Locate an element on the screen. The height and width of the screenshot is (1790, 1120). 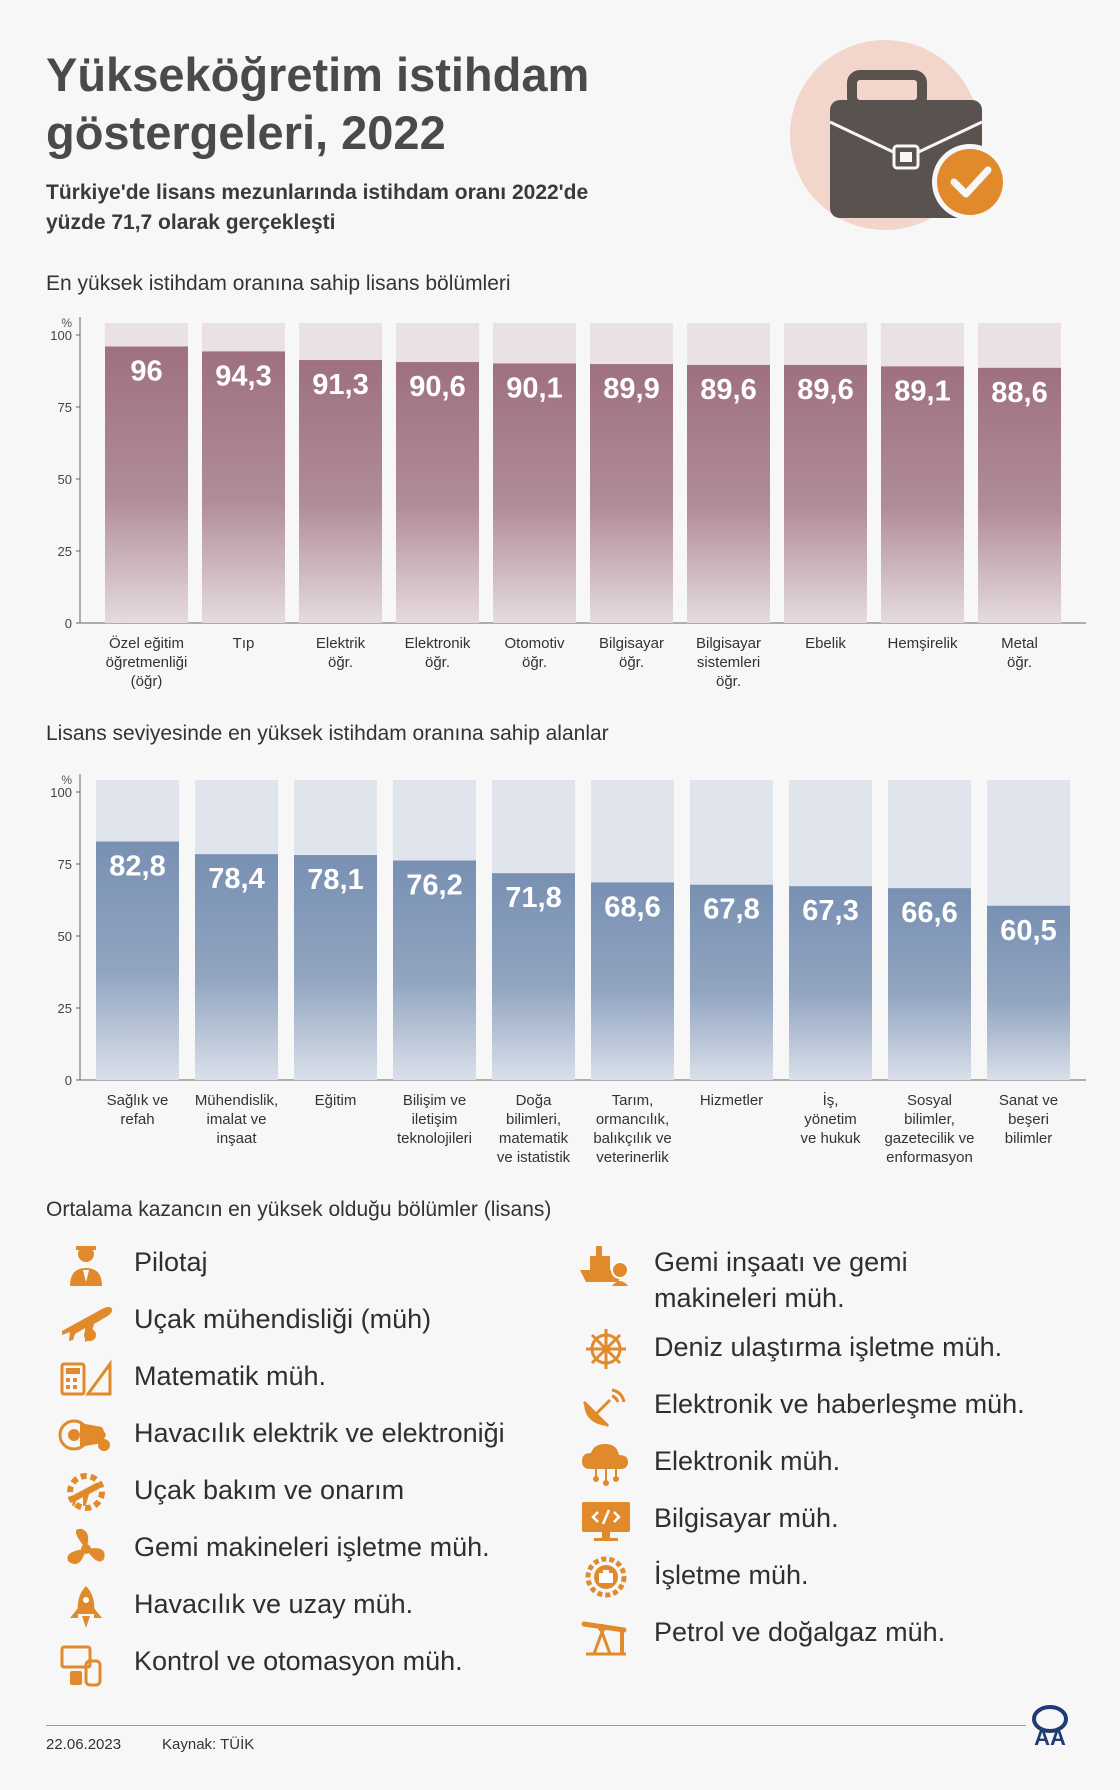
earnings-item: Petrol ve doğalgaz müh. is located at coordinates (760, 1635).